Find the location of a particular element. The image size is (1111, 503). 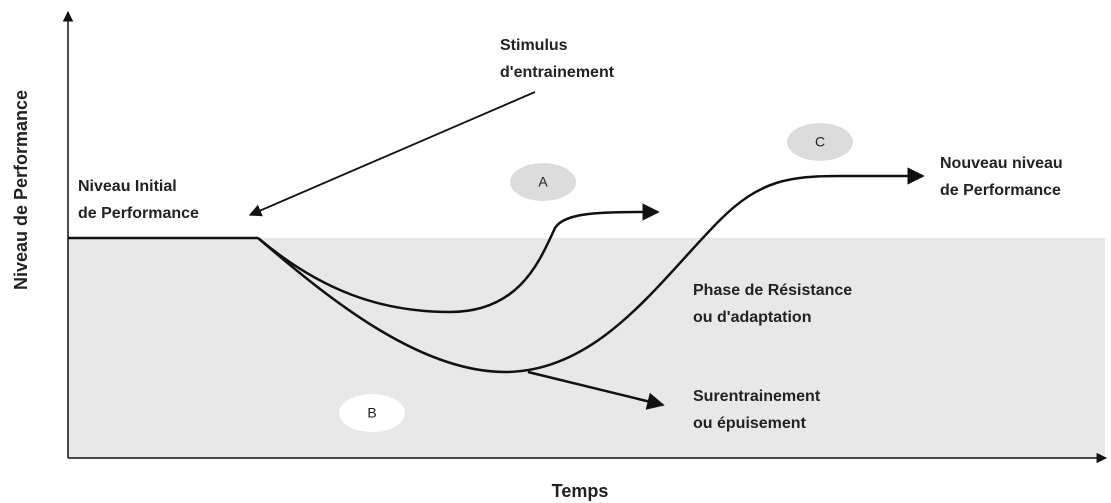

marker-b-bg is located at coordinates (372, 413).